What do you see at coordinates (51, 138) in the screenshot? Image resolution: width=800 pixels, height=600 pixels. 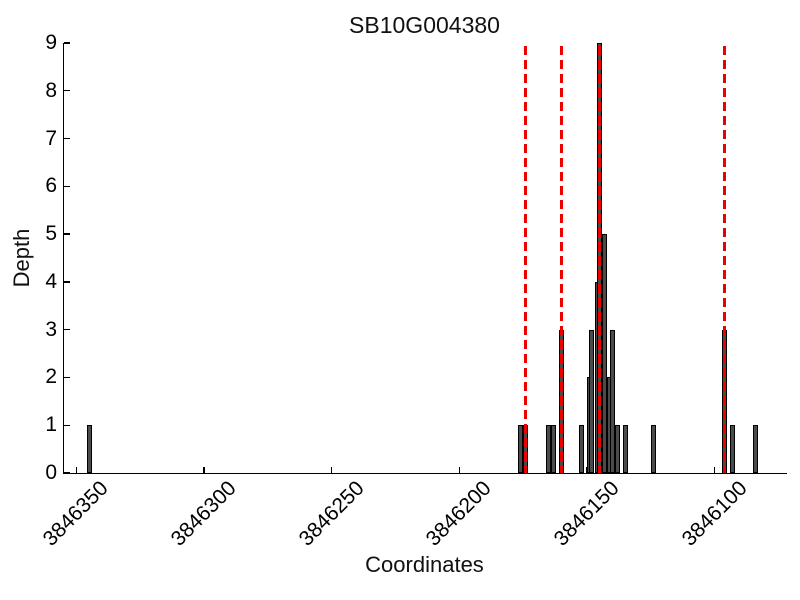 I see `y-tick-label: 7` at bounding box center [51, 138].